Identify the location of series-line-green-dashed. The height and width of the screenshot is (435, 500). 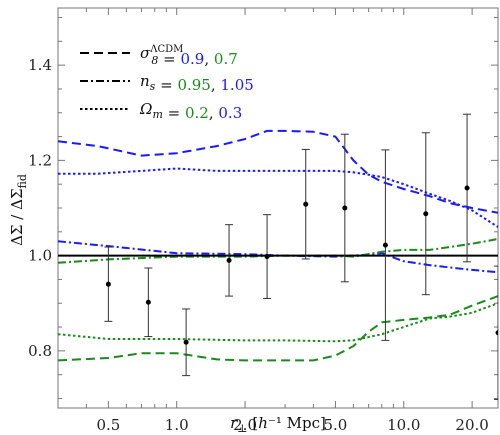
(278, 328).